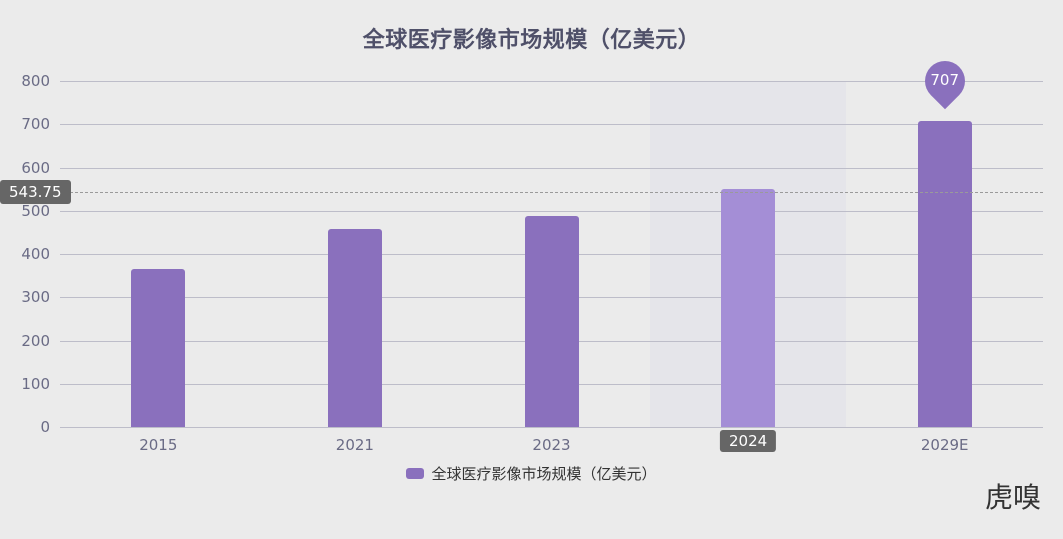 This screenshot has height=539, width=1063. I want to click on y-tick-label: 700, so click(35, 124).